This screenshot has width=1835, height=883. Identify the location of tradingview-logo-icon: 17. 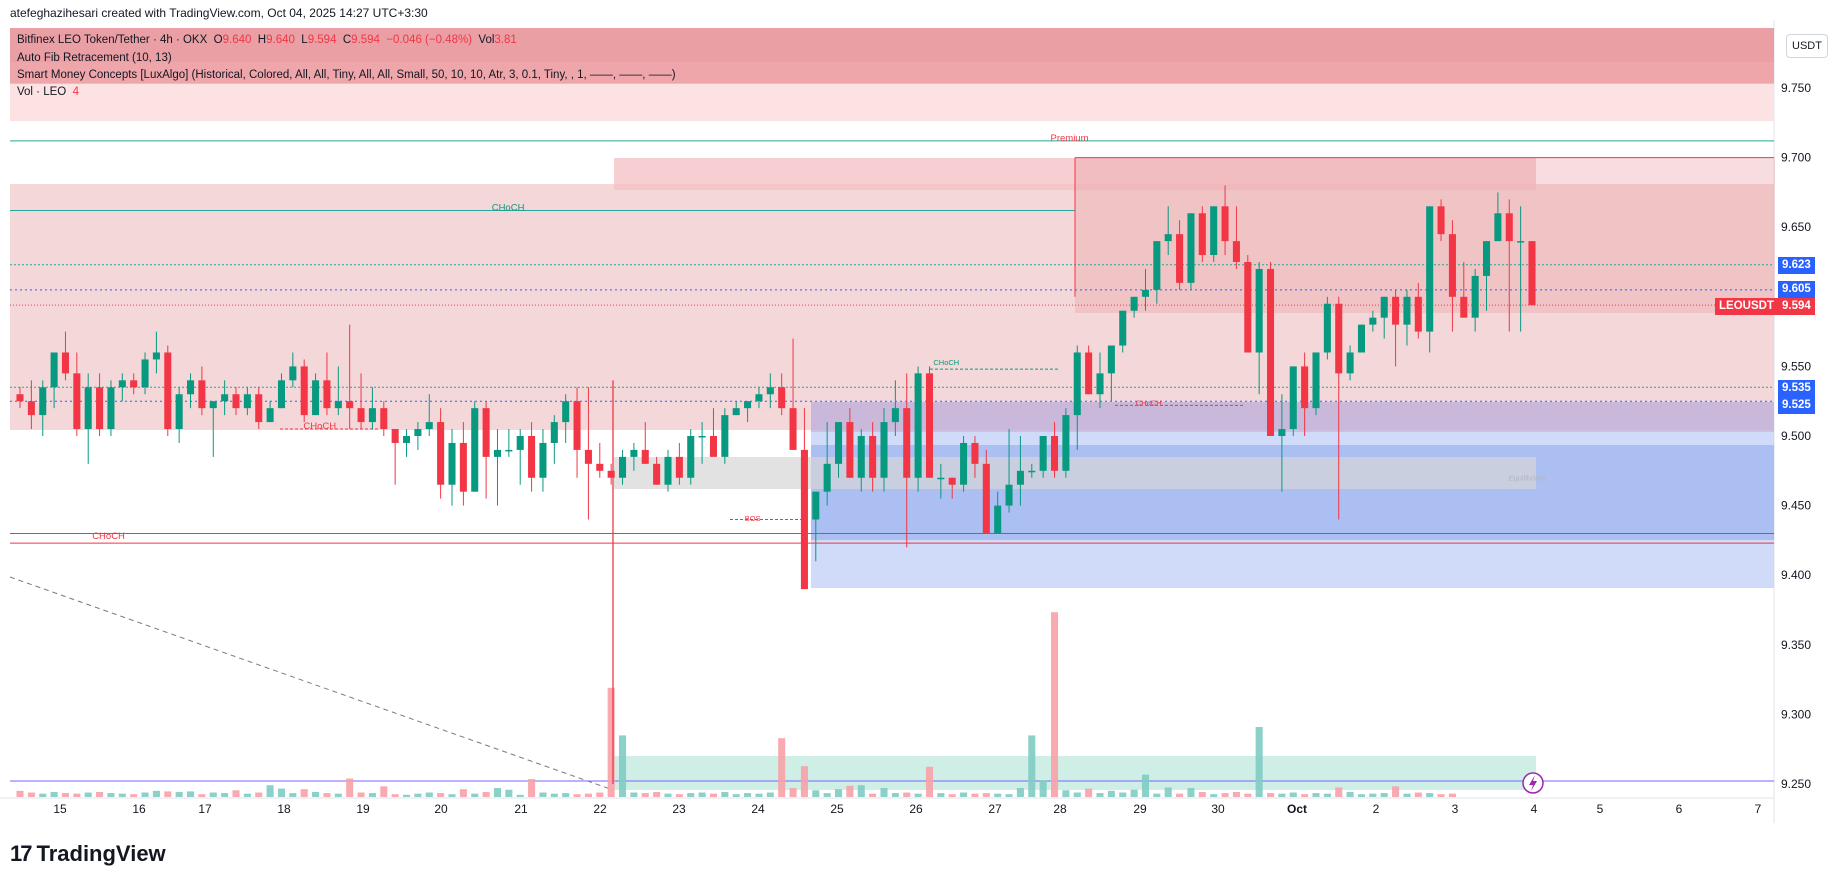
(21, 853).